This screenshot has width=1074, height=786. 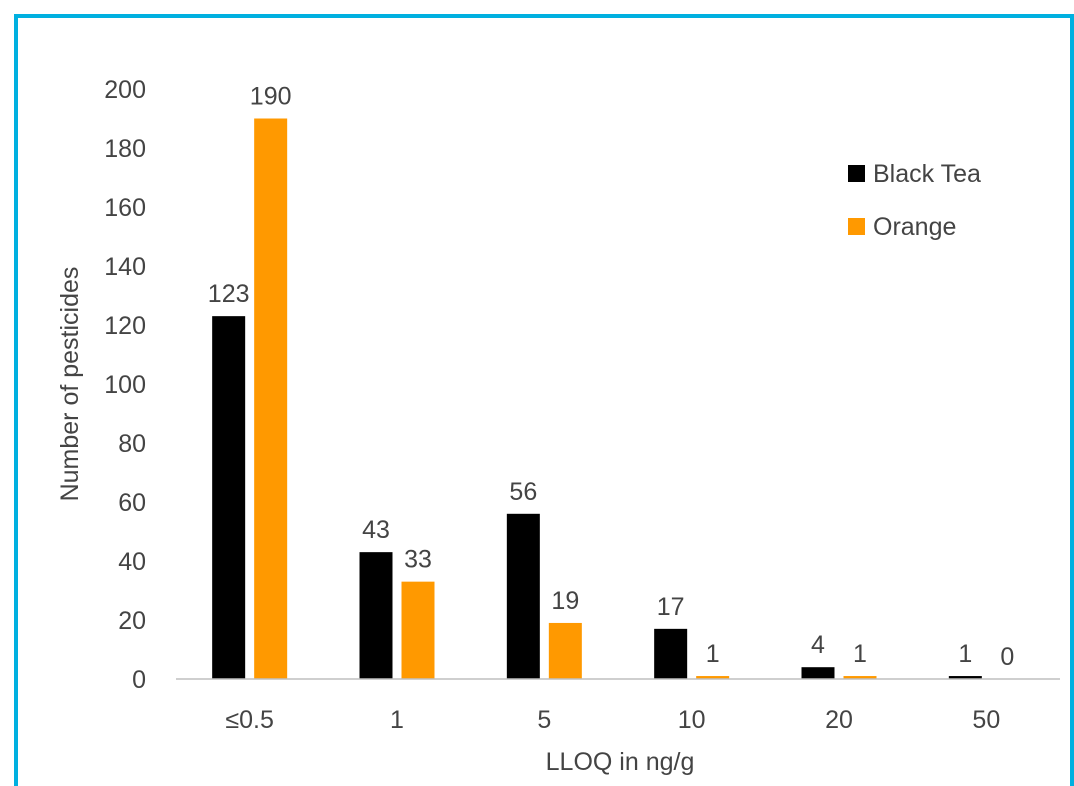 What do you see at coordinates (132, 444) in the screenshot?
I see `y-tick-label: 80` at bounding box center [132, 444].